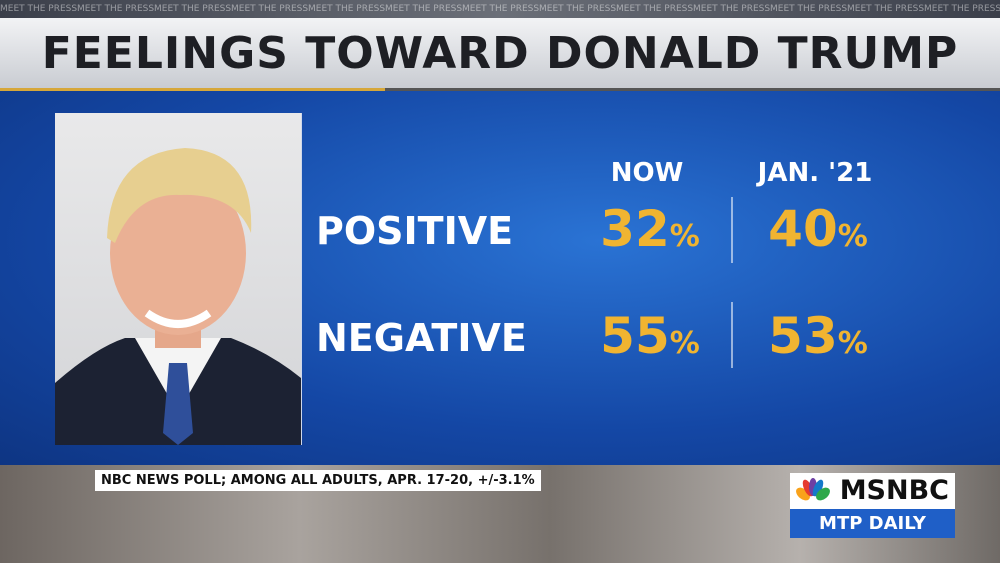 This screenshot has width=1000, height=563. I want to click on row-label: NEGATIVE, so click(421, 338).